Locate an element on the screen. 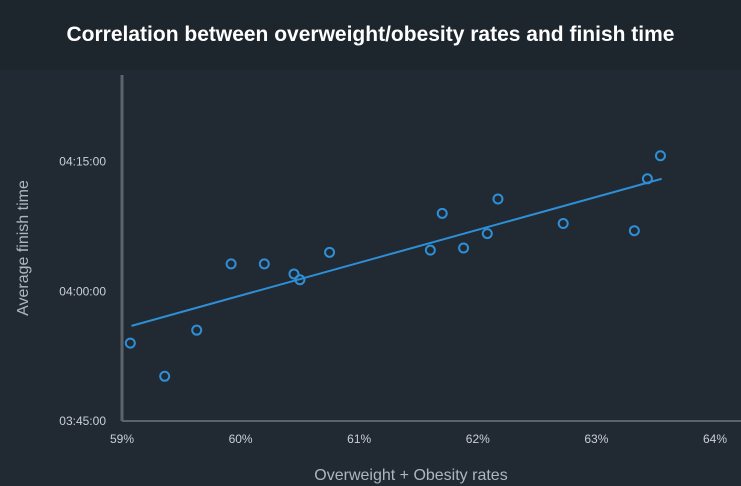  x-tick-label: 63% is located at coordinates (596, 439).